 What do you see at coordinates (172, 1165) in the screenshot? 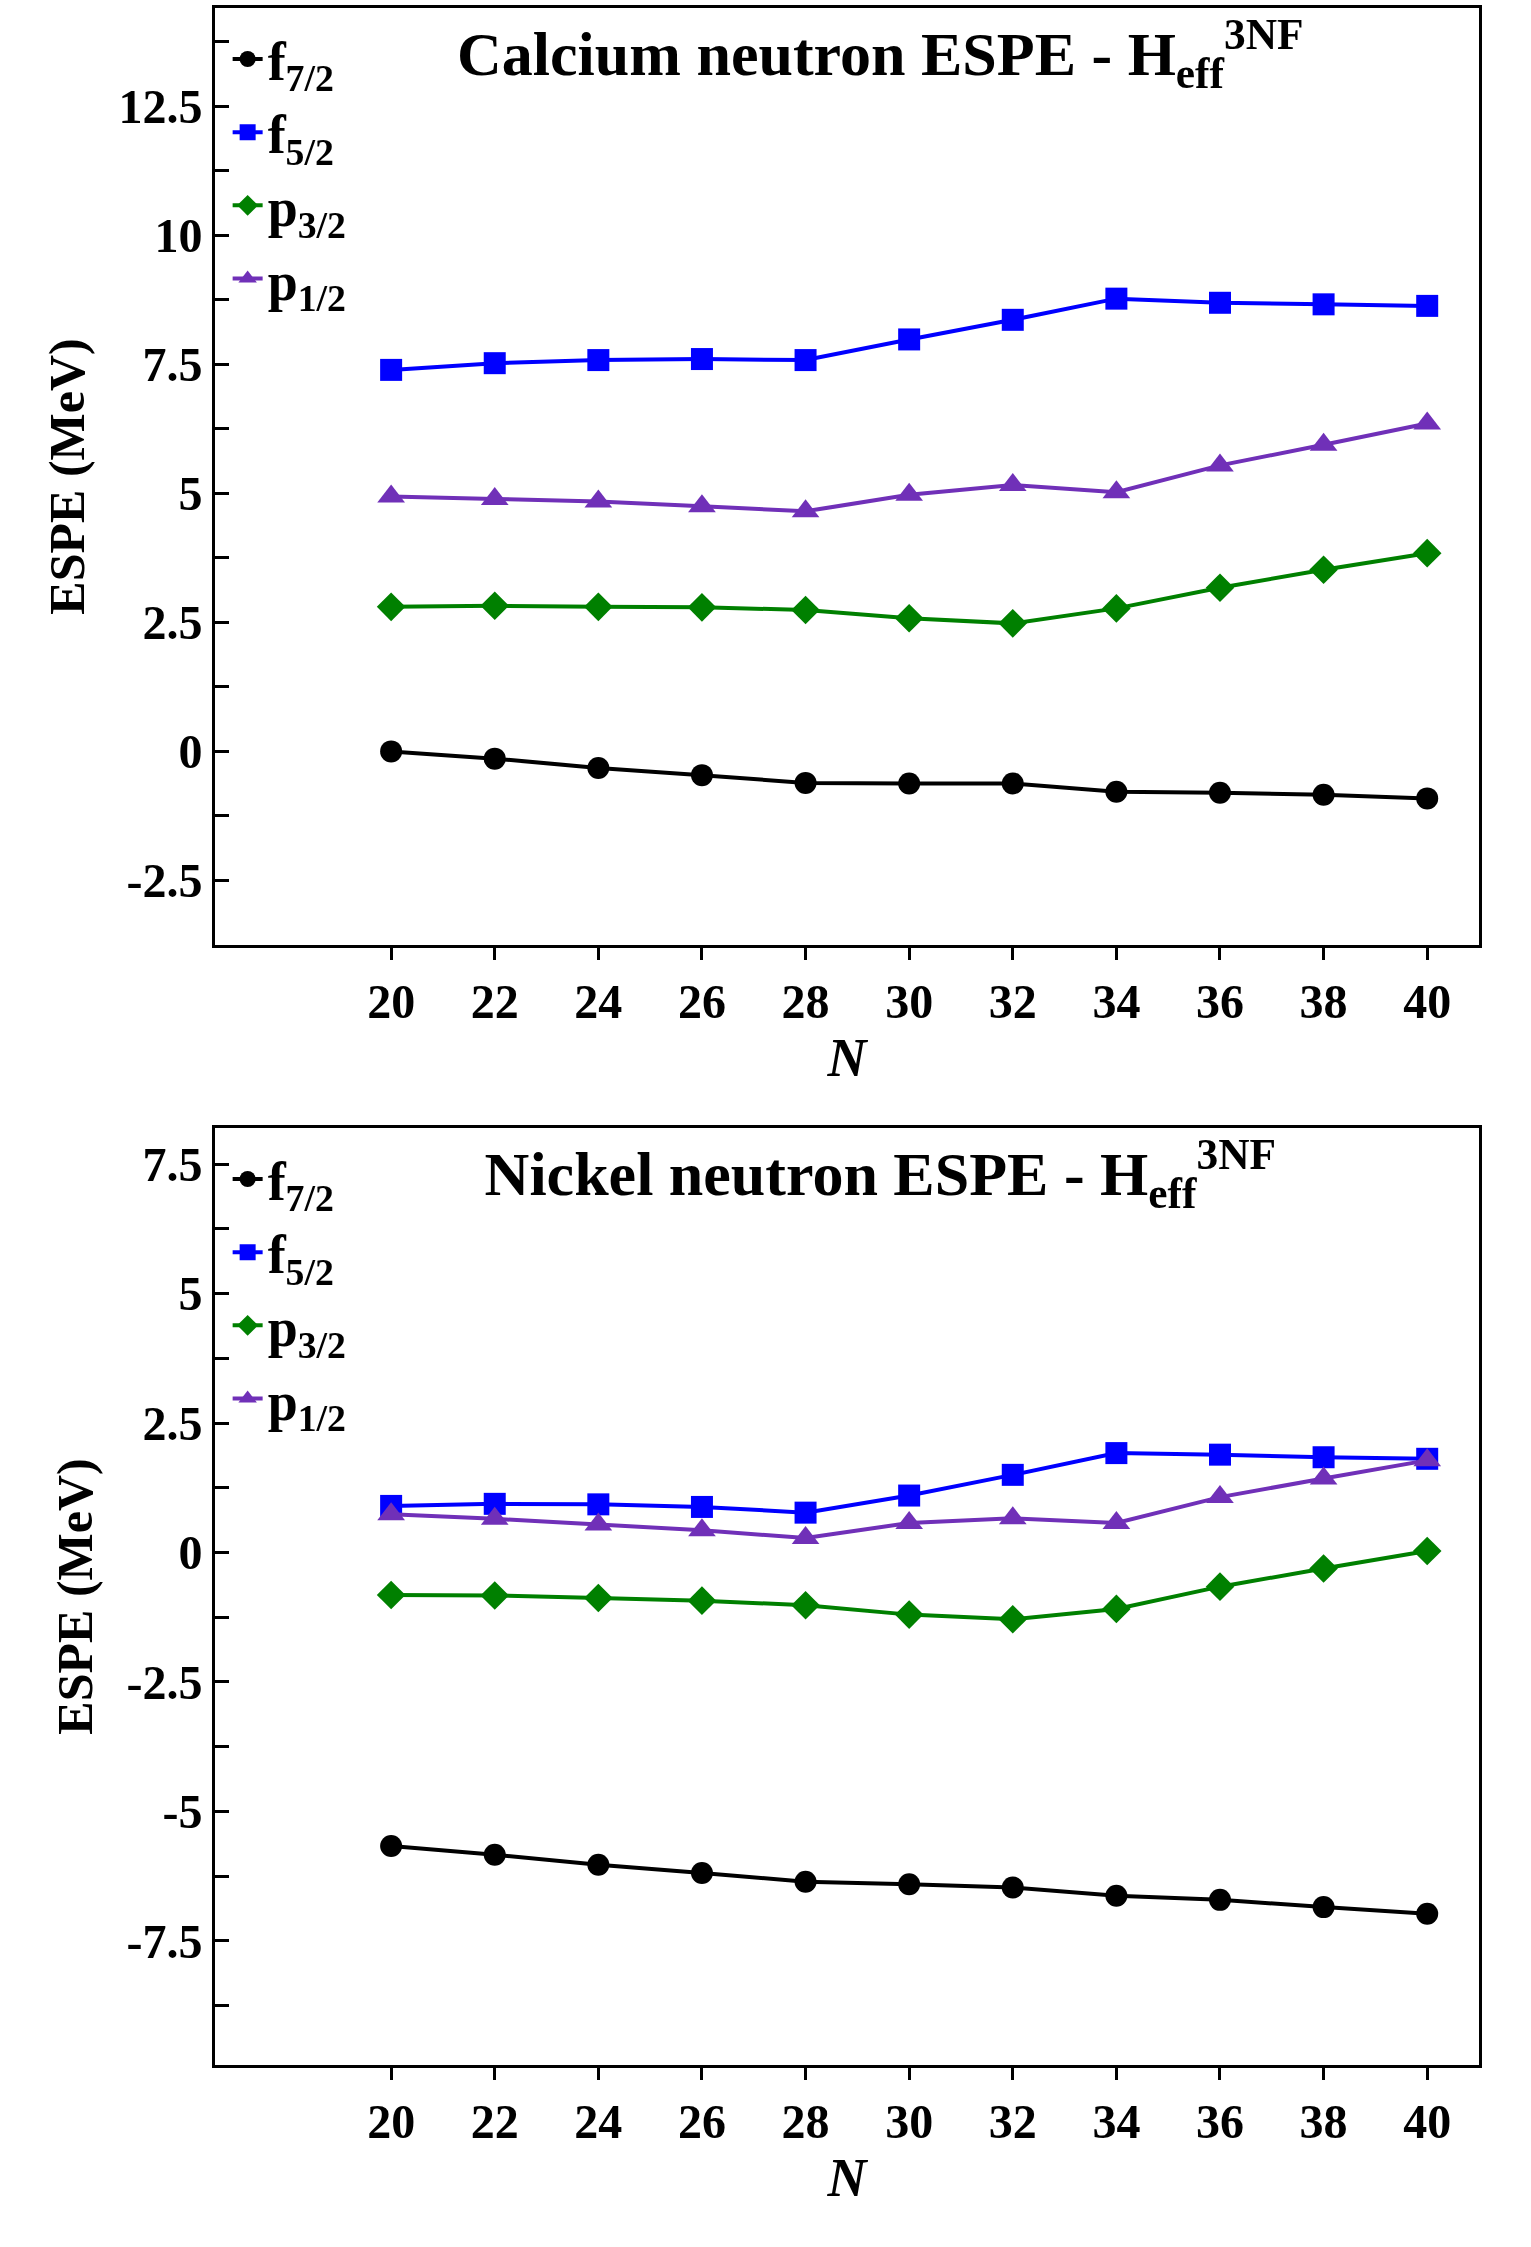
I see `y-tick-label: 7.5` at bounding box center [172, 1165].